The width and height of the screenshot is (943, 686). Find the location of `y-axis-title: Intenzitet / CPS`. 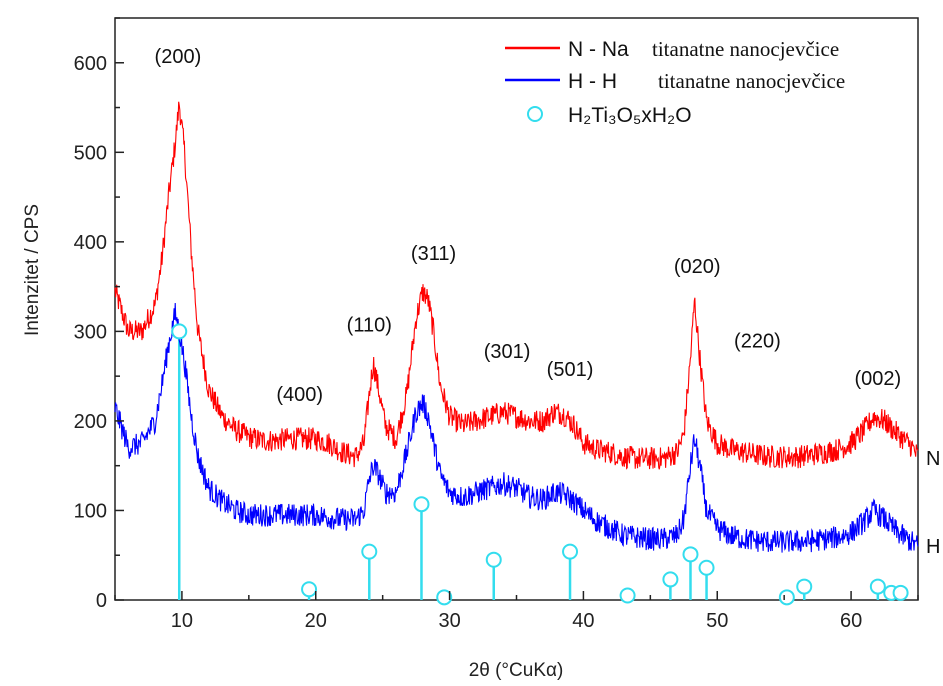

y-axis-title: Intenzitet / CPS is located at coordinates (32, 270).